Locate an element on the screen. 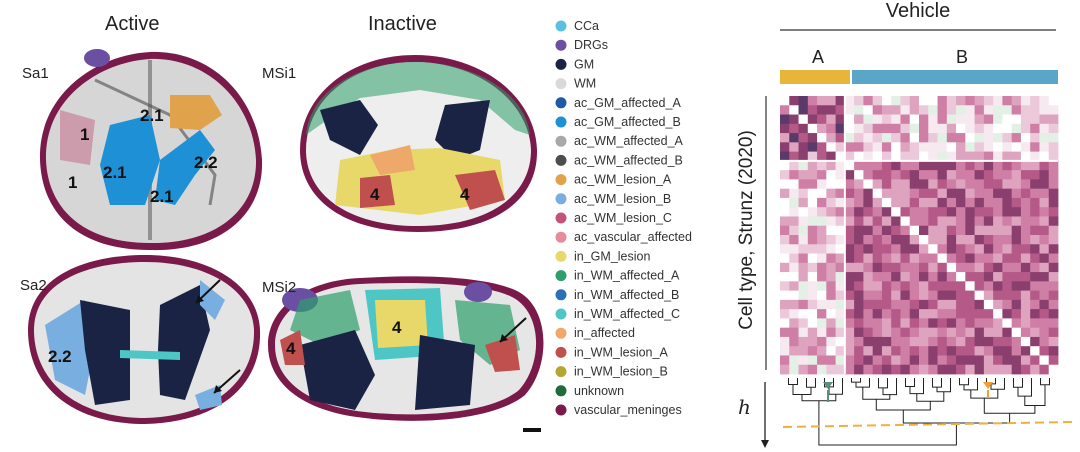 This screenshot has height=452, width=1080. legend-label: DRGs is located at coordinates (591, 45).